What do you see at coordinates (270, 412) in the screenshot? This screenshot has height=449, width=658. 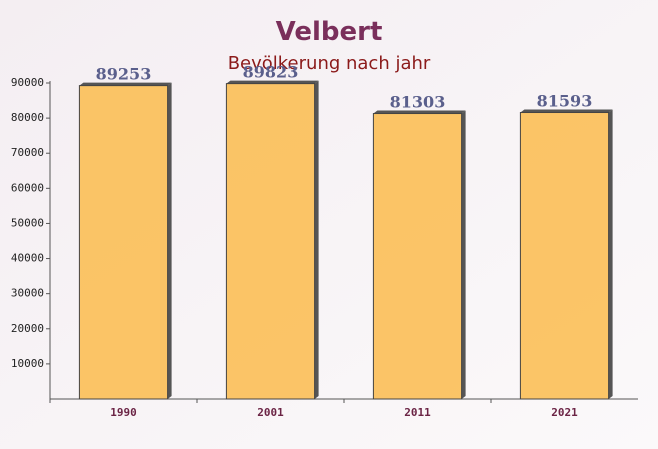 I see `x-tick-label: 2001` at bounding box center [270, 412].